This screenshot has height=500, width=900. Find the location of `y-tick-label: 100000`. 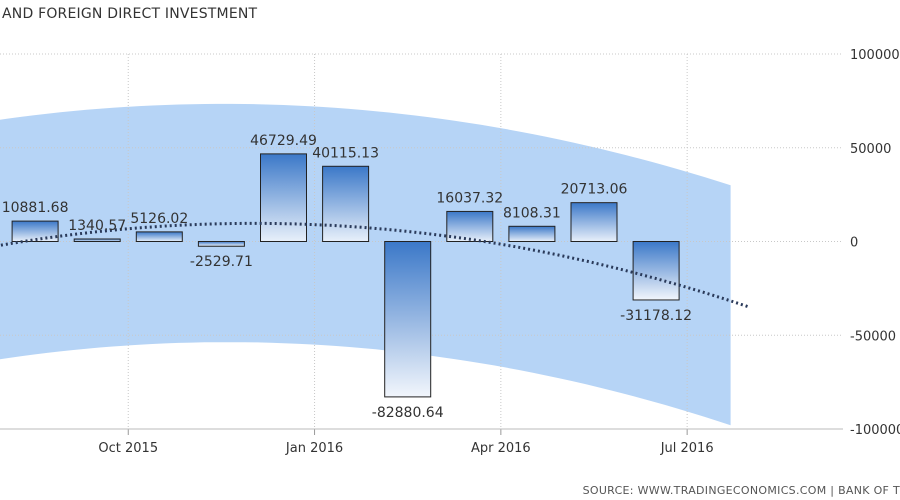

y-tick-label: 100000 is located at coordinates (875, 55).